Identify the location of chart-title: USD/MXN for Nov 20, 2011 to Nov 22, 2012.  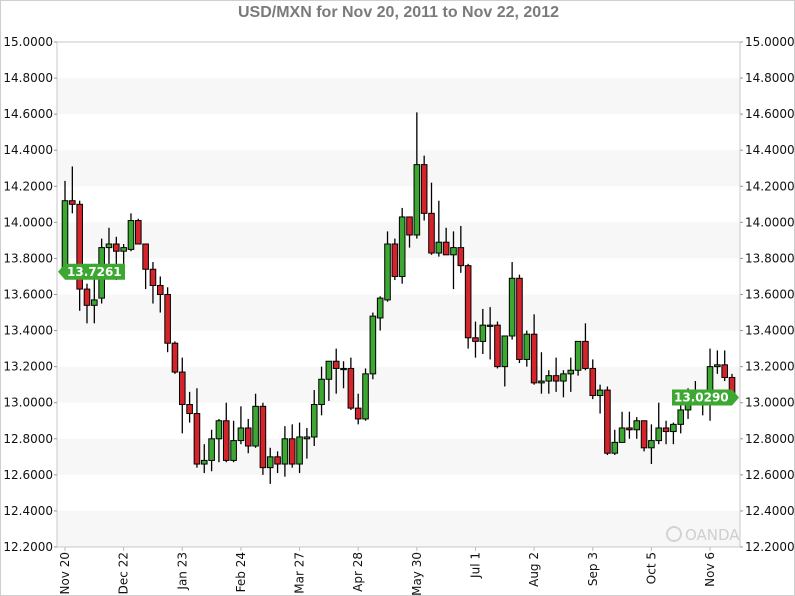
(398, 12).